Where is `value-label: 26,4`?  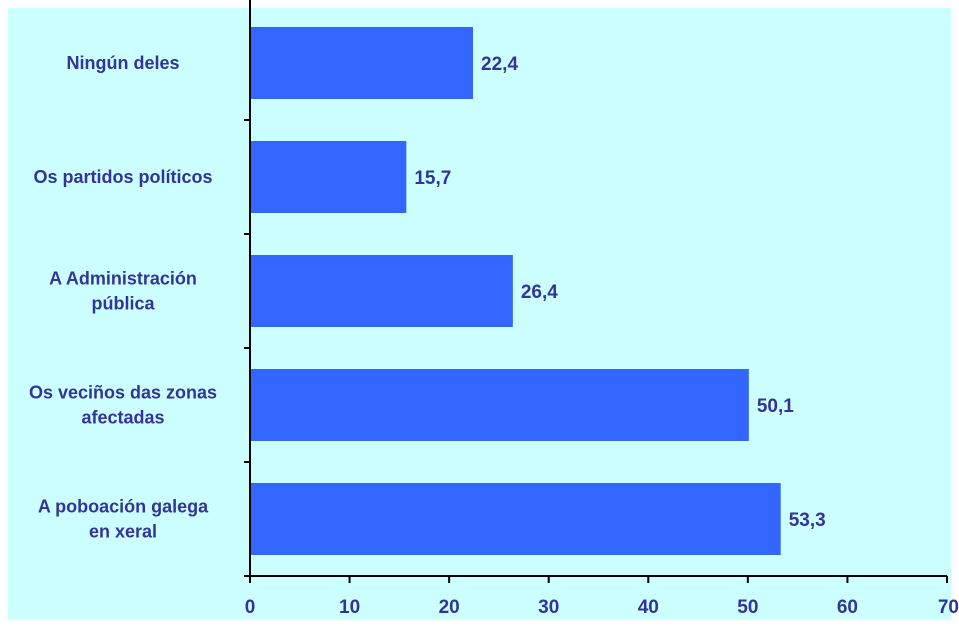 value-label: 26,4 is located at coordinates (539, 292).